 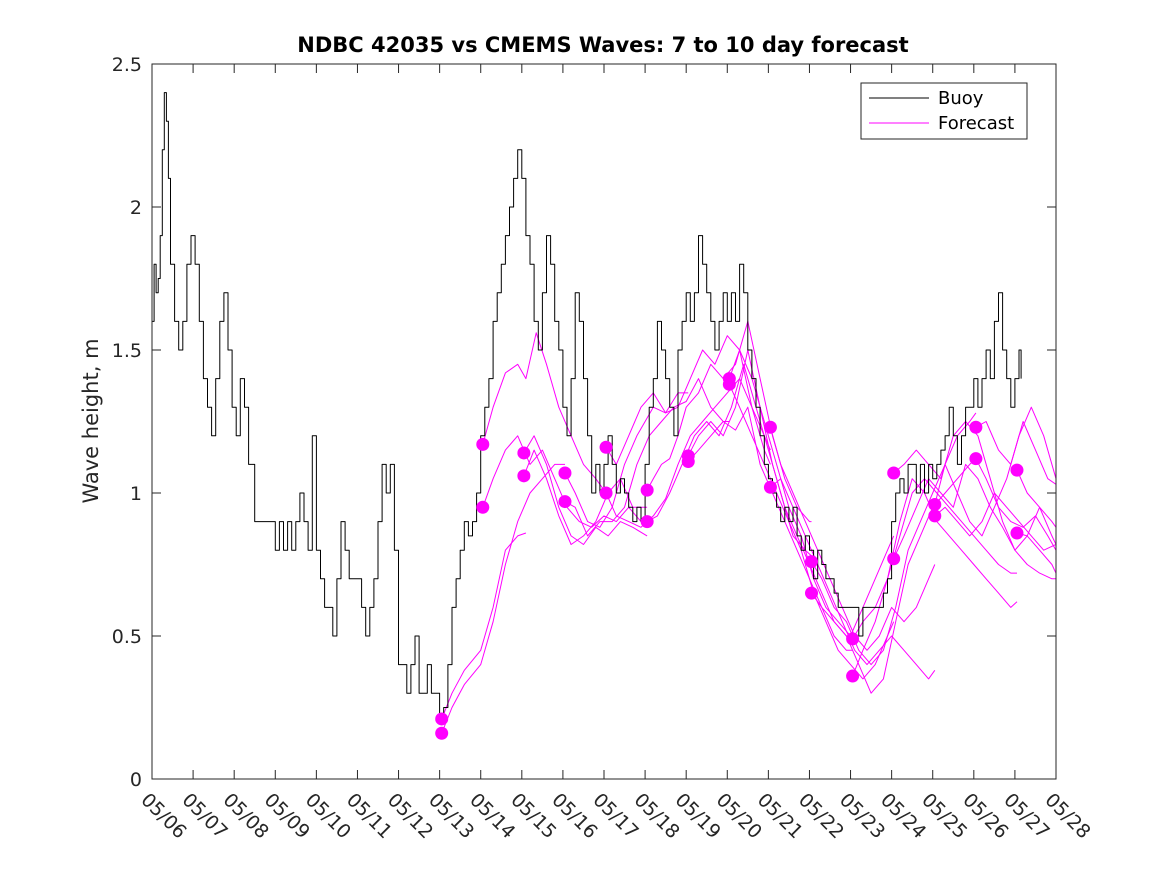 What do you see at coordinates (127, 351) in the screenshot?
I see `y-tick-label: 1.5` at bounding box center [127, 351].